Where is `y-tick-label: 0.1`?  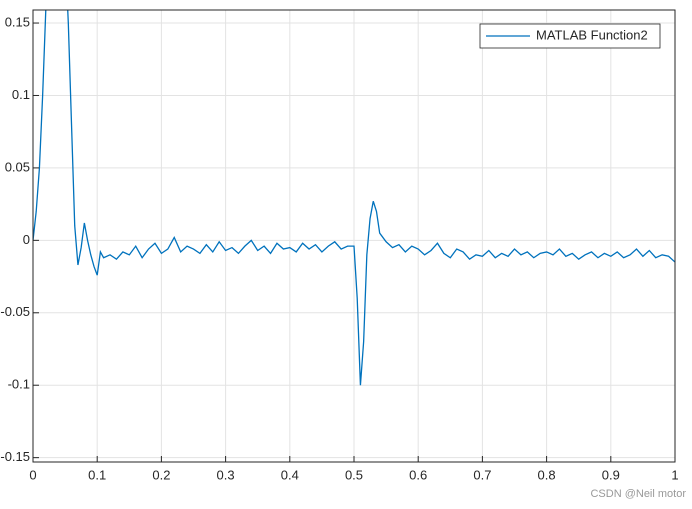 y-tick-label: 0.1 is located at coordinates (21, 94).